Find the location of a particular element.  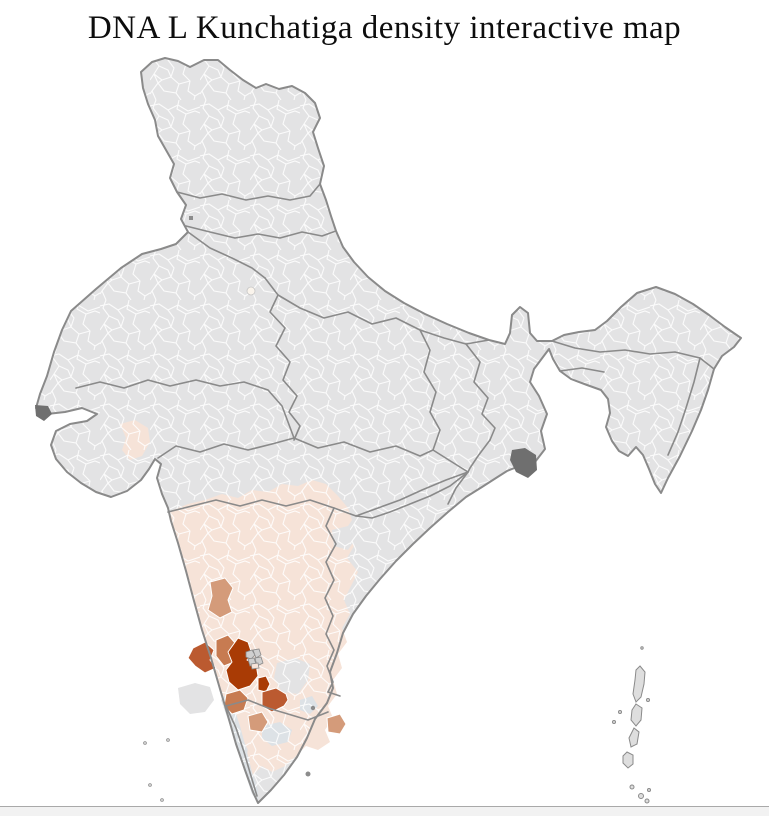

andaman-nicobar-islands is located at coordinates (631, 725).